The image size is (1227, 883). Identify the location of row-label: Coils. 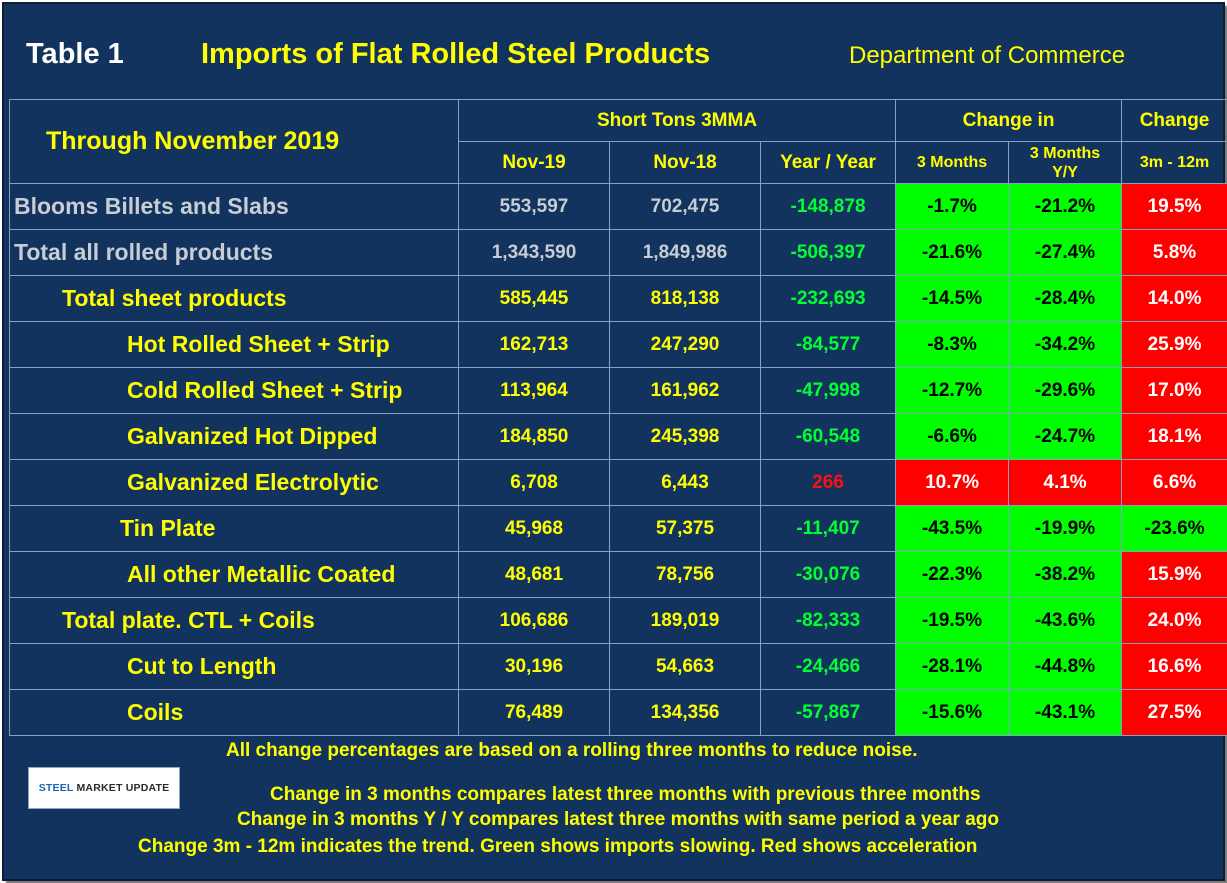
(234, 712).